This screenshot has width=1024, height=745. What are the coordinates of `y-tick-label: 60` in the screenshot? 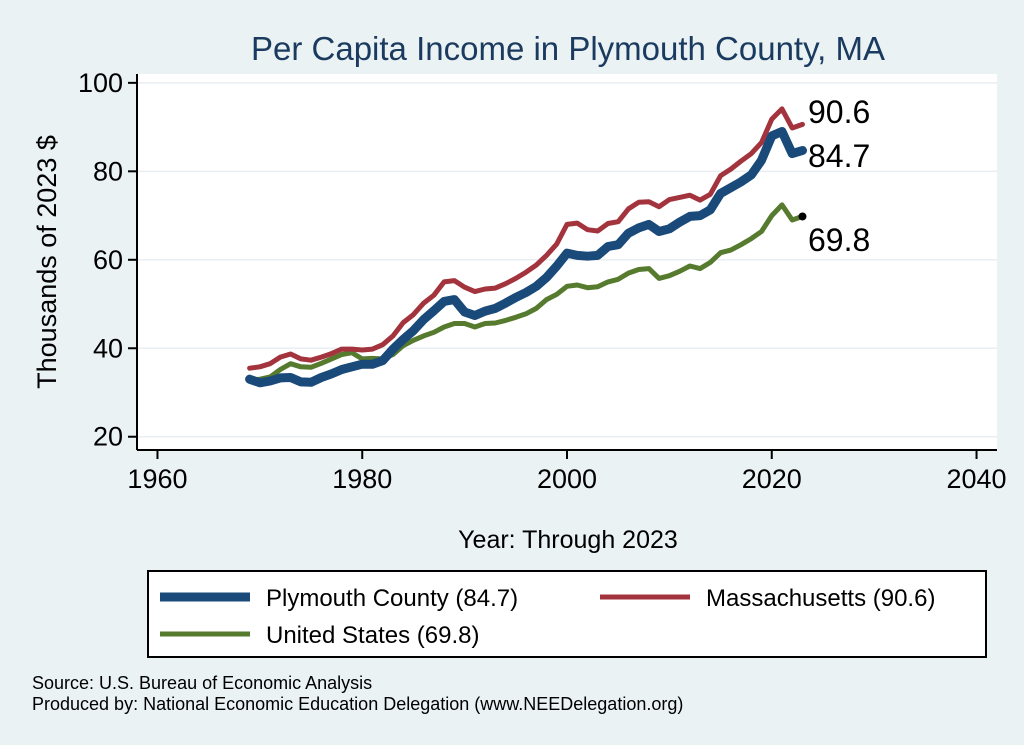 It's located at (108, 260).